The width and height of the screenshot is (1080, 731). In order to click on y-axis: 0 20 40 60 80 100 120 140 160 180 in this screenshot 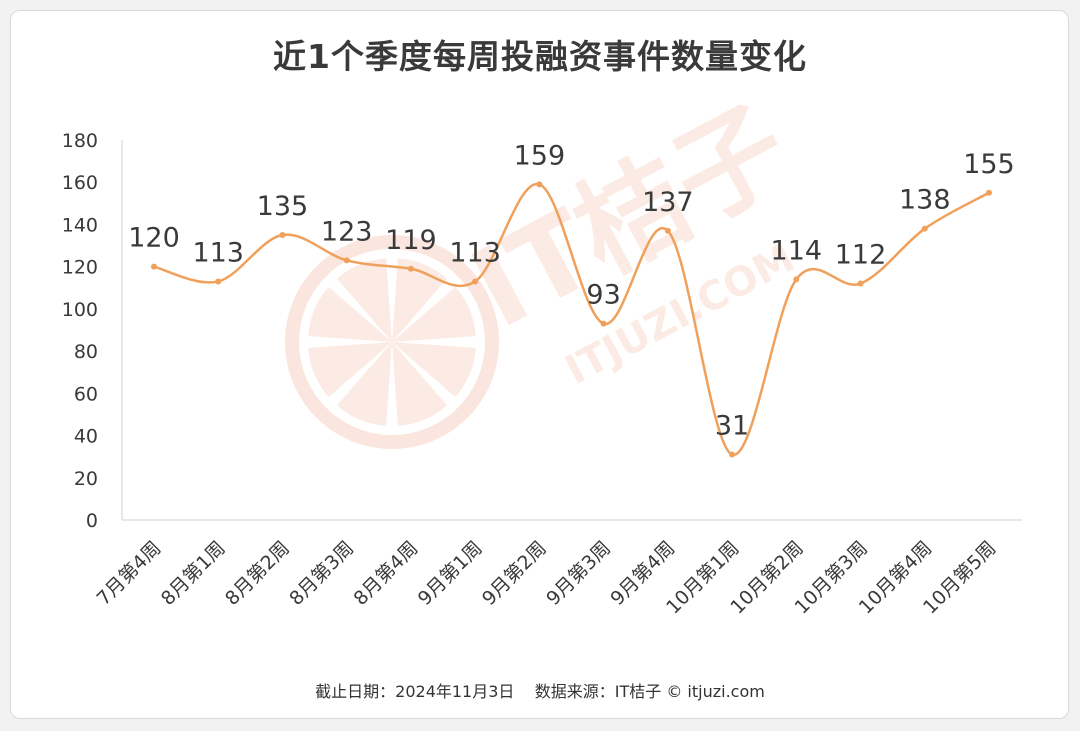, I will do `click(92, 331)`.